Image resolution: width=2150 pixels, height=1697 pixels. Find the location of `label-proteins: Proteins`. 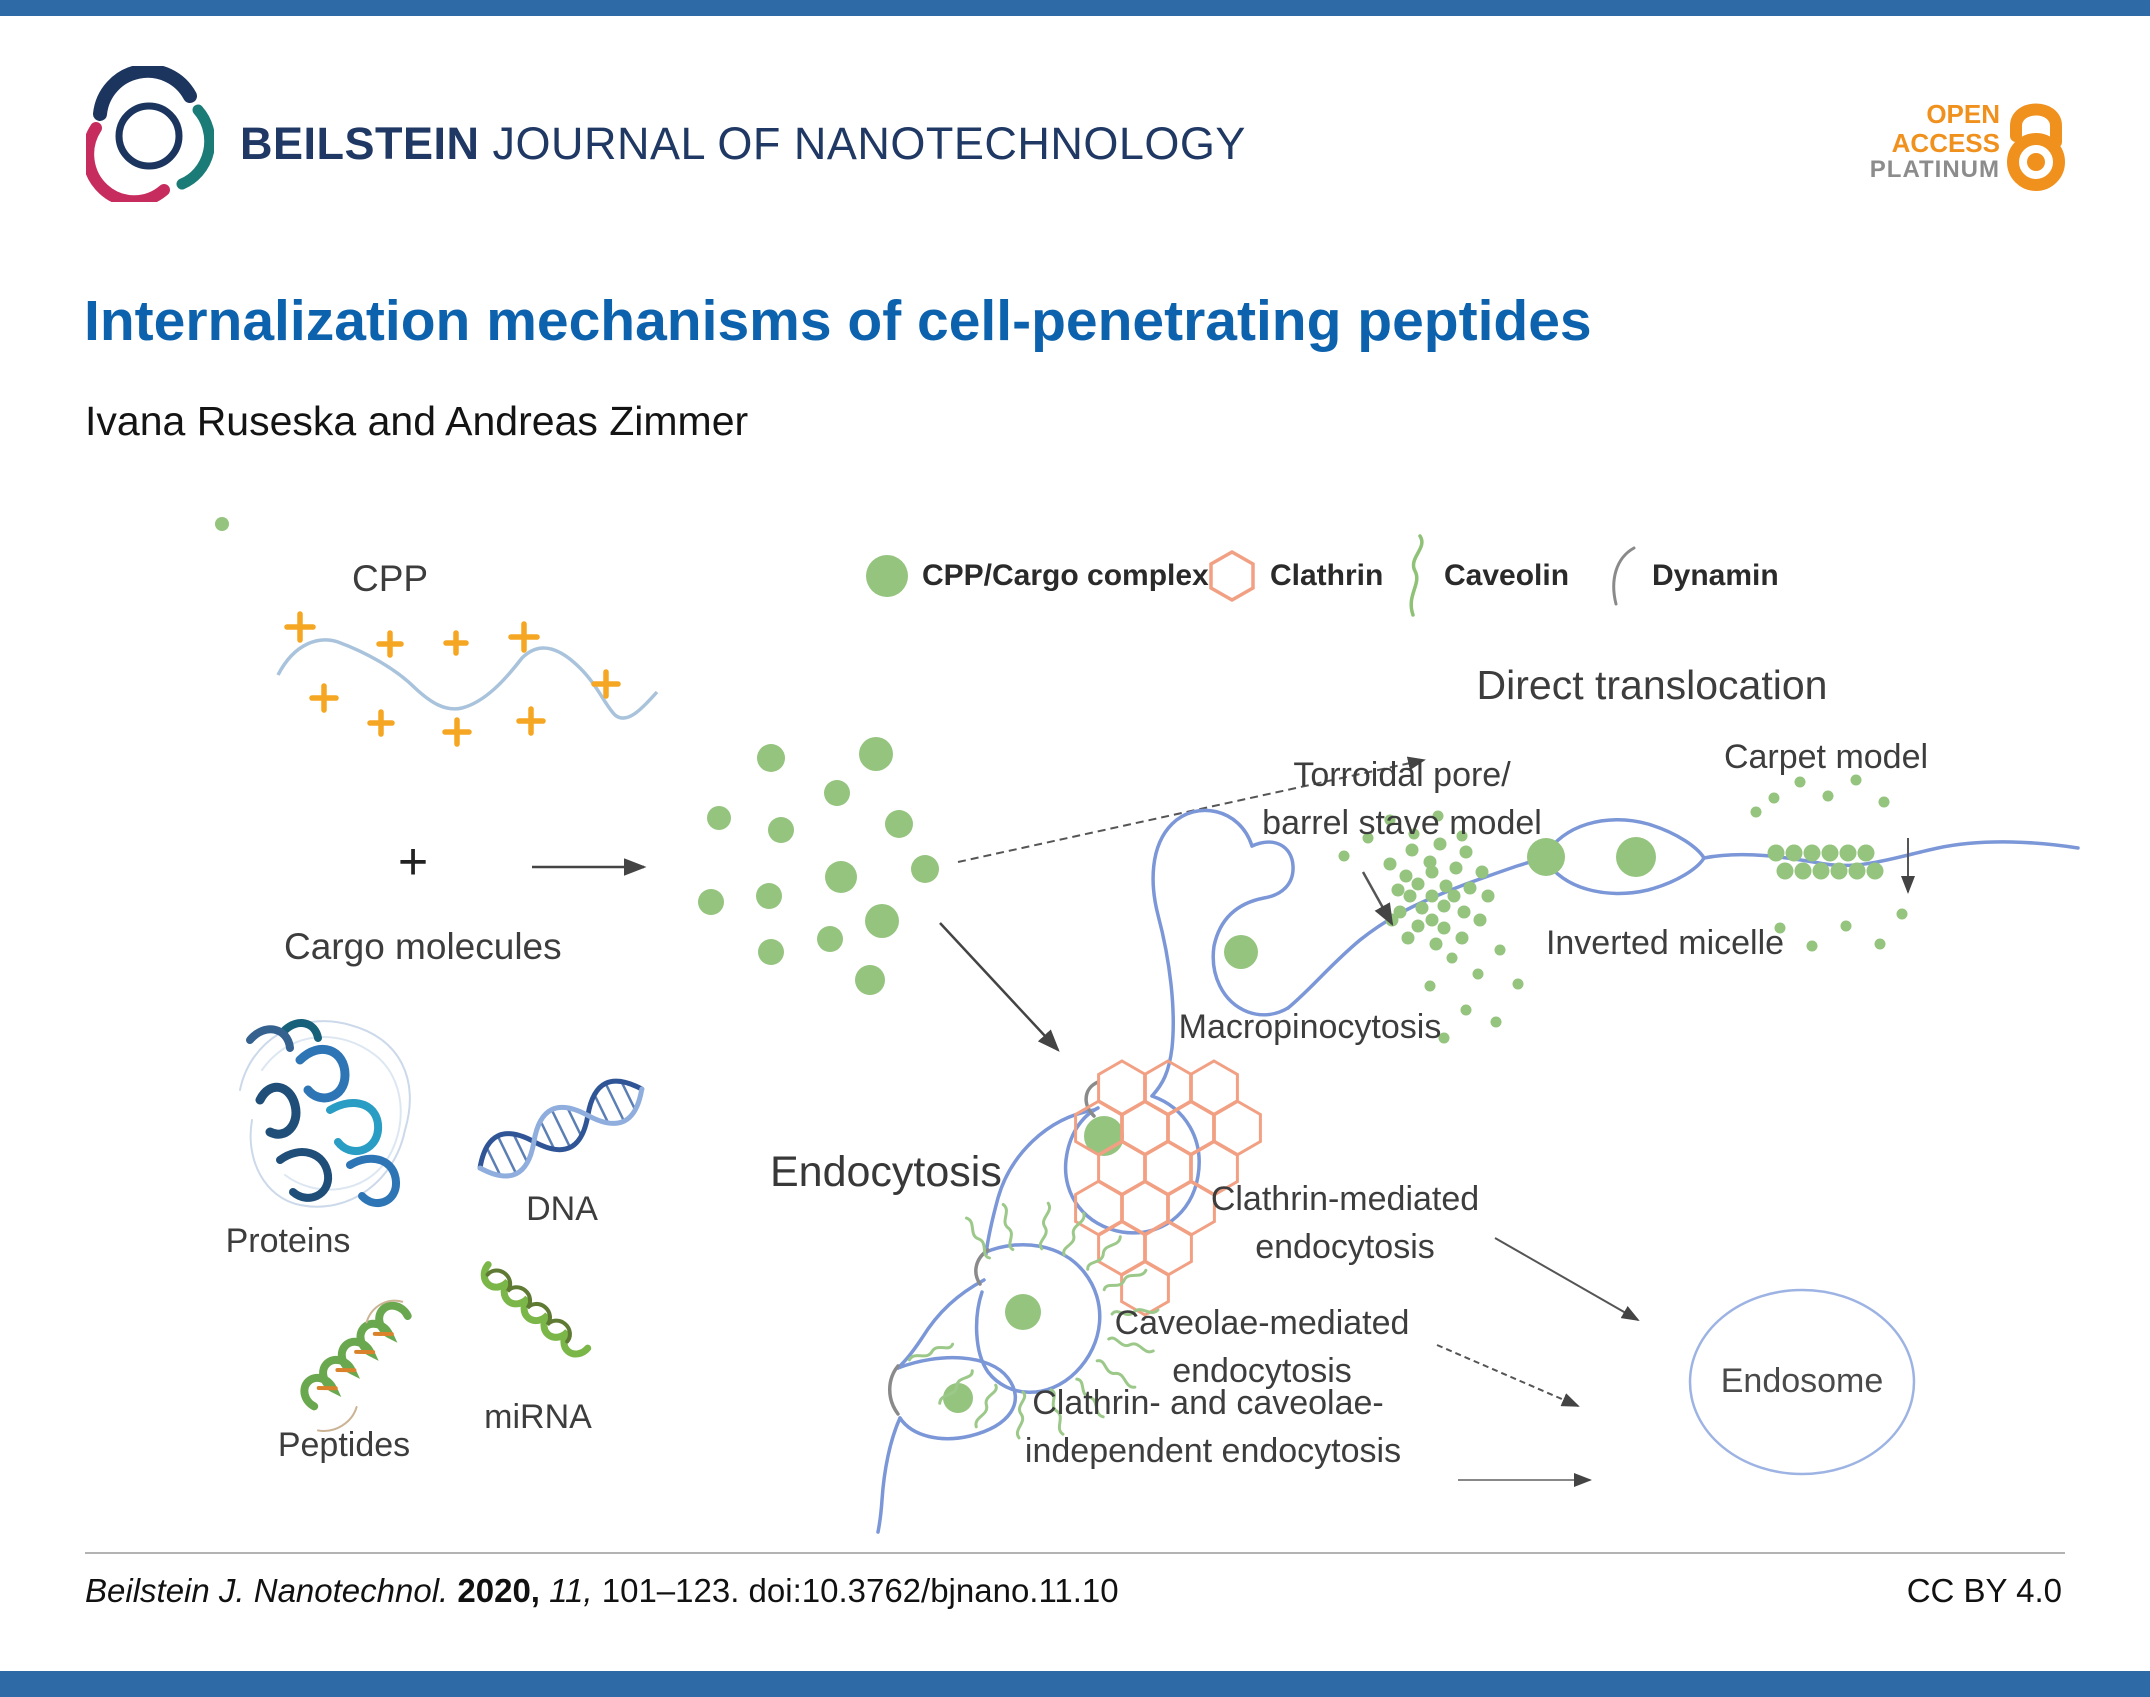

label-proteins: Proteins is located at coordinates (288, 1241).